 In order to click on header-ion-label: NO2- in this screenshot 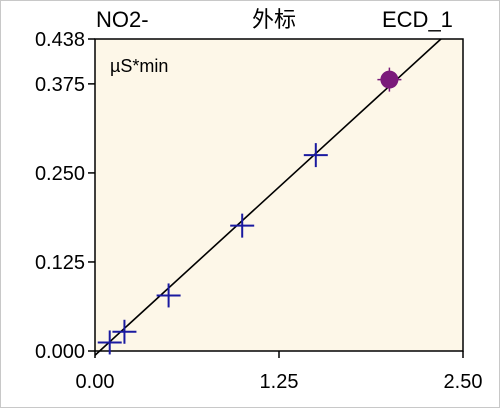, I will do `click(122, 19)`.